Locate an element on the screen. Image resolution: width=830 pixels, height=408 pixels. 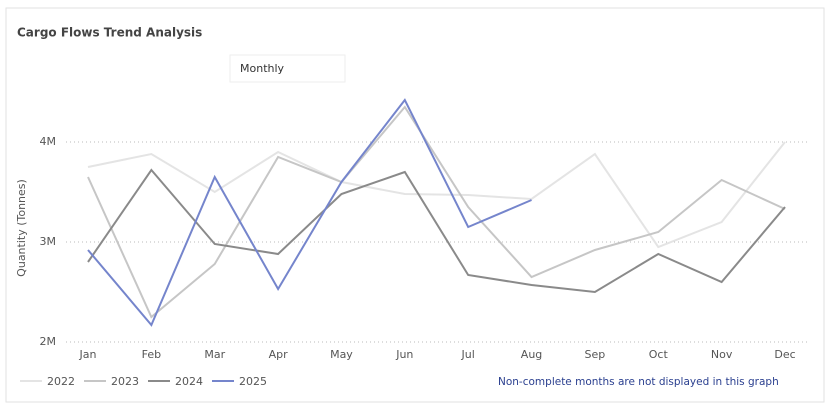
legend-label: 2025 is located at coordinates (253, 381).